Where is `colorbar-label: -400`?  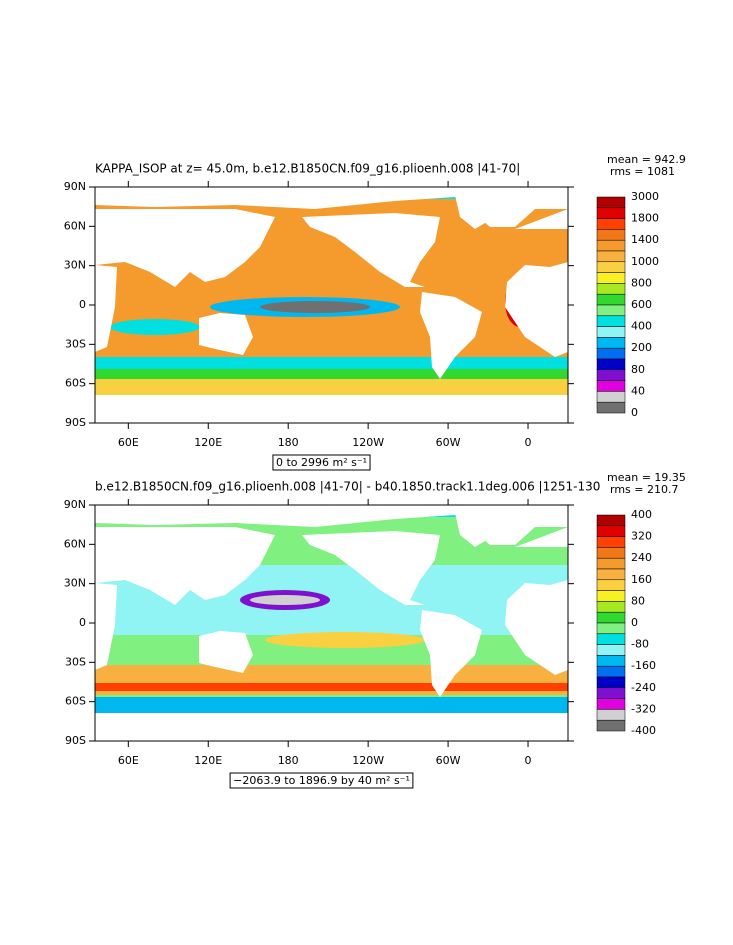 colorbar-label: -400 is located at coordinates (643, 730).